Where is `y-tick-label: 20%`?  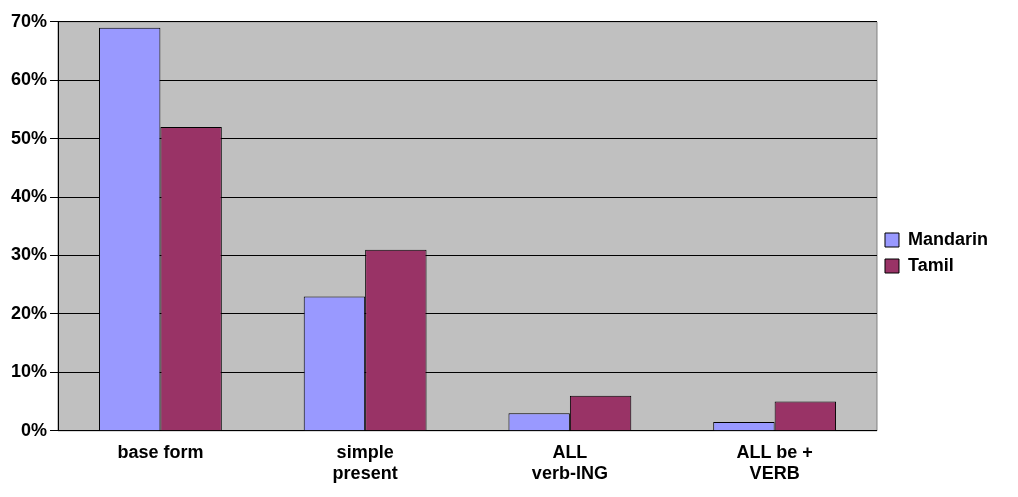 y-tick-label: 20% is located at coordinates (29, 312).